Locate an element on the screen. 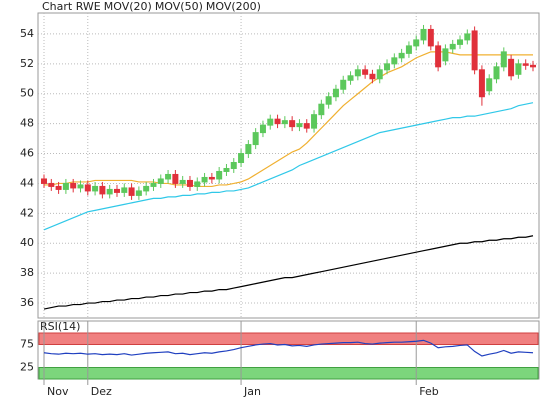  rsi-label: RSI(14) is located at coordinates (60, 326).